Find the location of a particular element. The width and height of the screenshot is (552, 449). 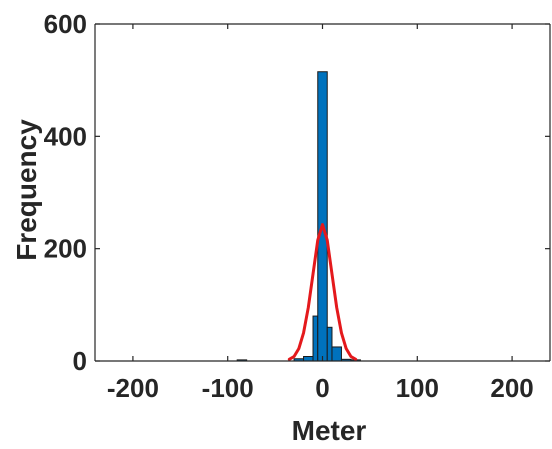

x-tick-label: 100 is located at coordinates (417, 388).